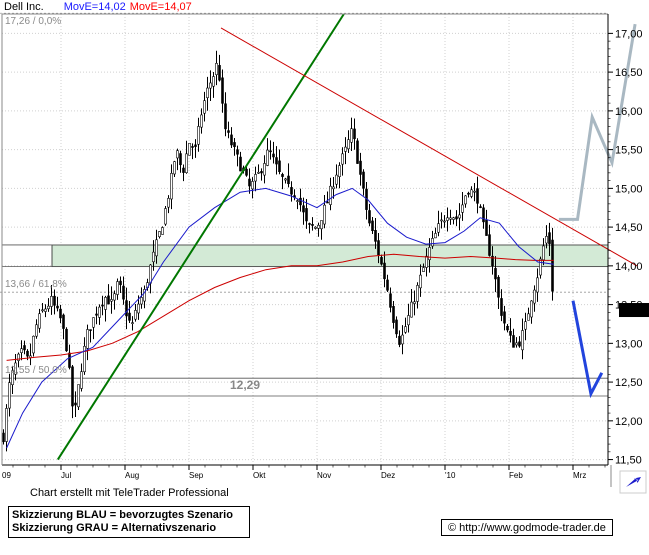  Describe the element at coordinates (33, 21) in the screenshot. I see `fib-label-0: 17,26 / 0,0%` at that location.